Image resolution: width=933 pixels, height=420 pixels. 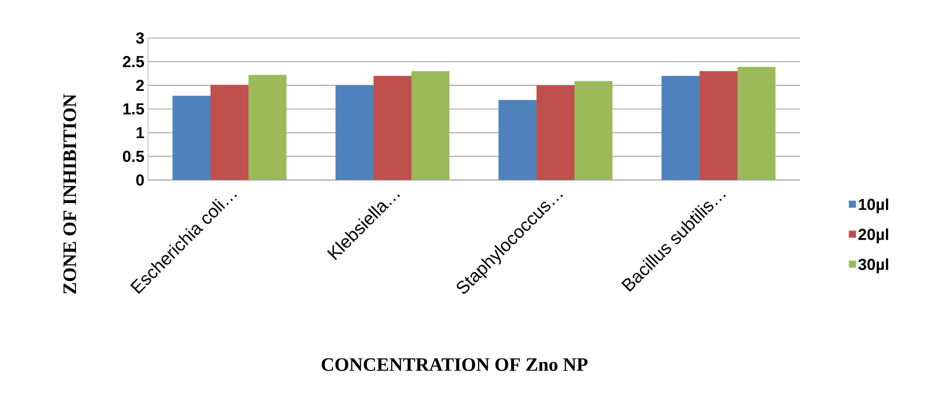 I want to click on legend-label: 30µl, so click(x=873, y=266).